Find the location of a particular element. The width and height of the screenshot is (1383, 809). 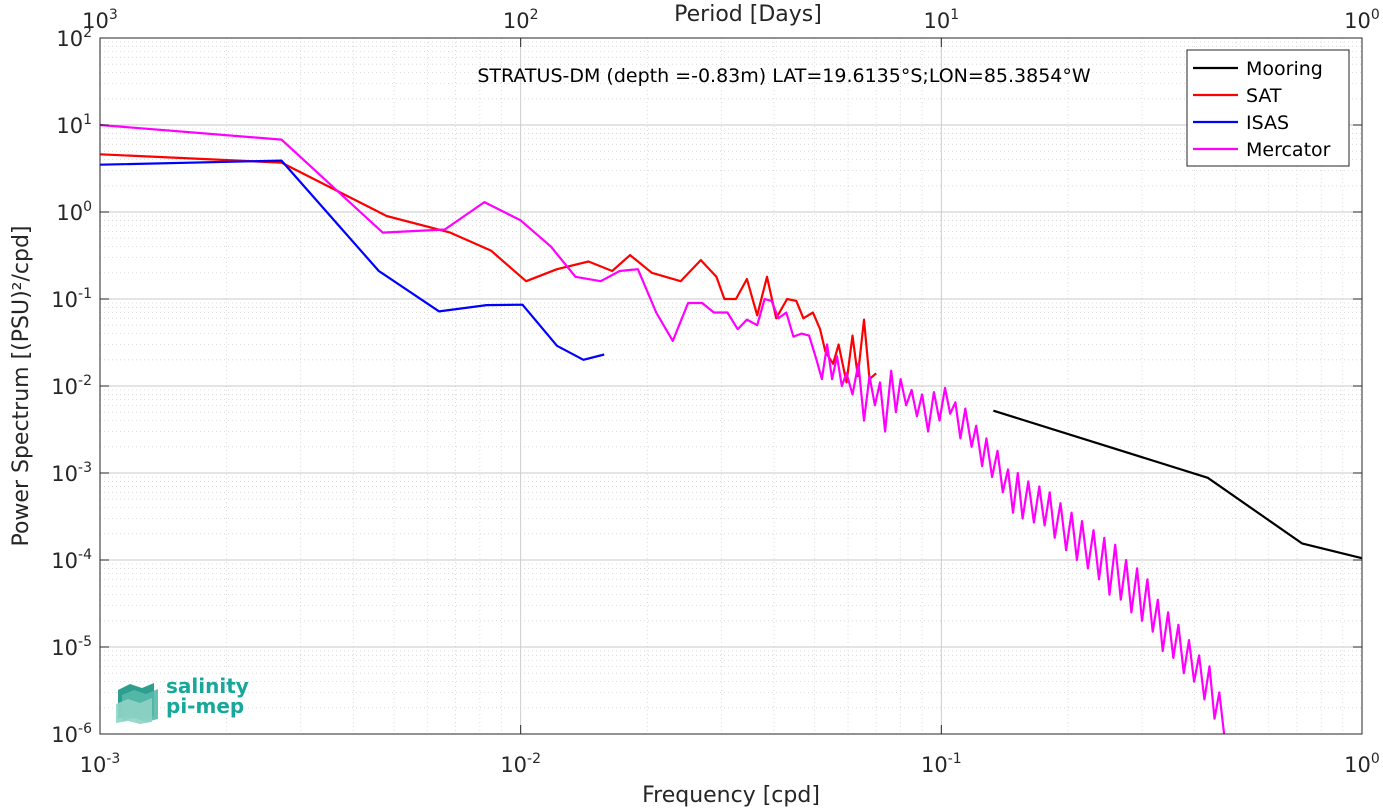

legend: Mooring SAT ISAS Mercator is located at coordinates (1268, 108).